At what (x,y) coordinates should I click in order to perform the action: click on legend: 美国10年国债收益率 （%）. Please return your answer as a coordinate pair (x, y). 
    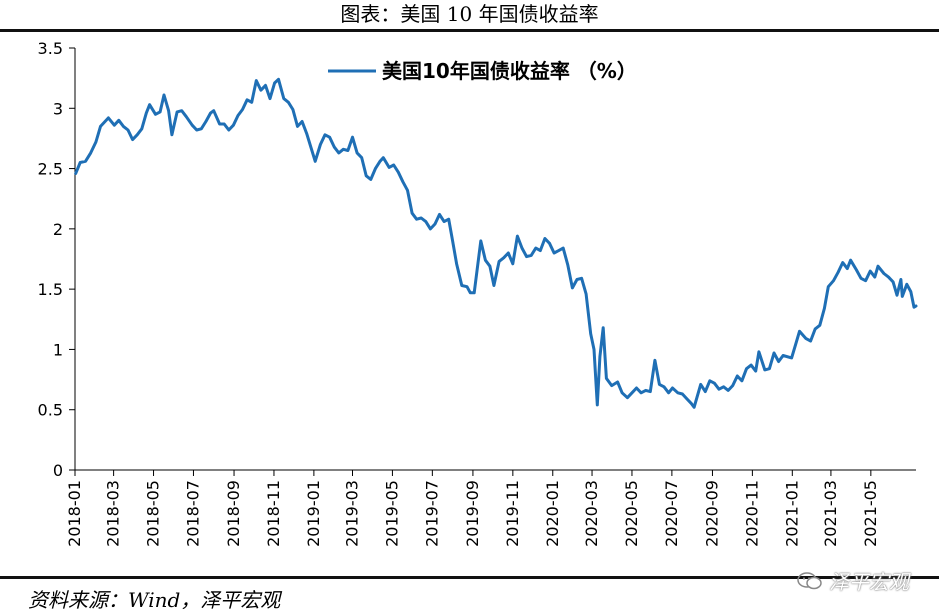
    Looking at the image, I should click on (482, 71).